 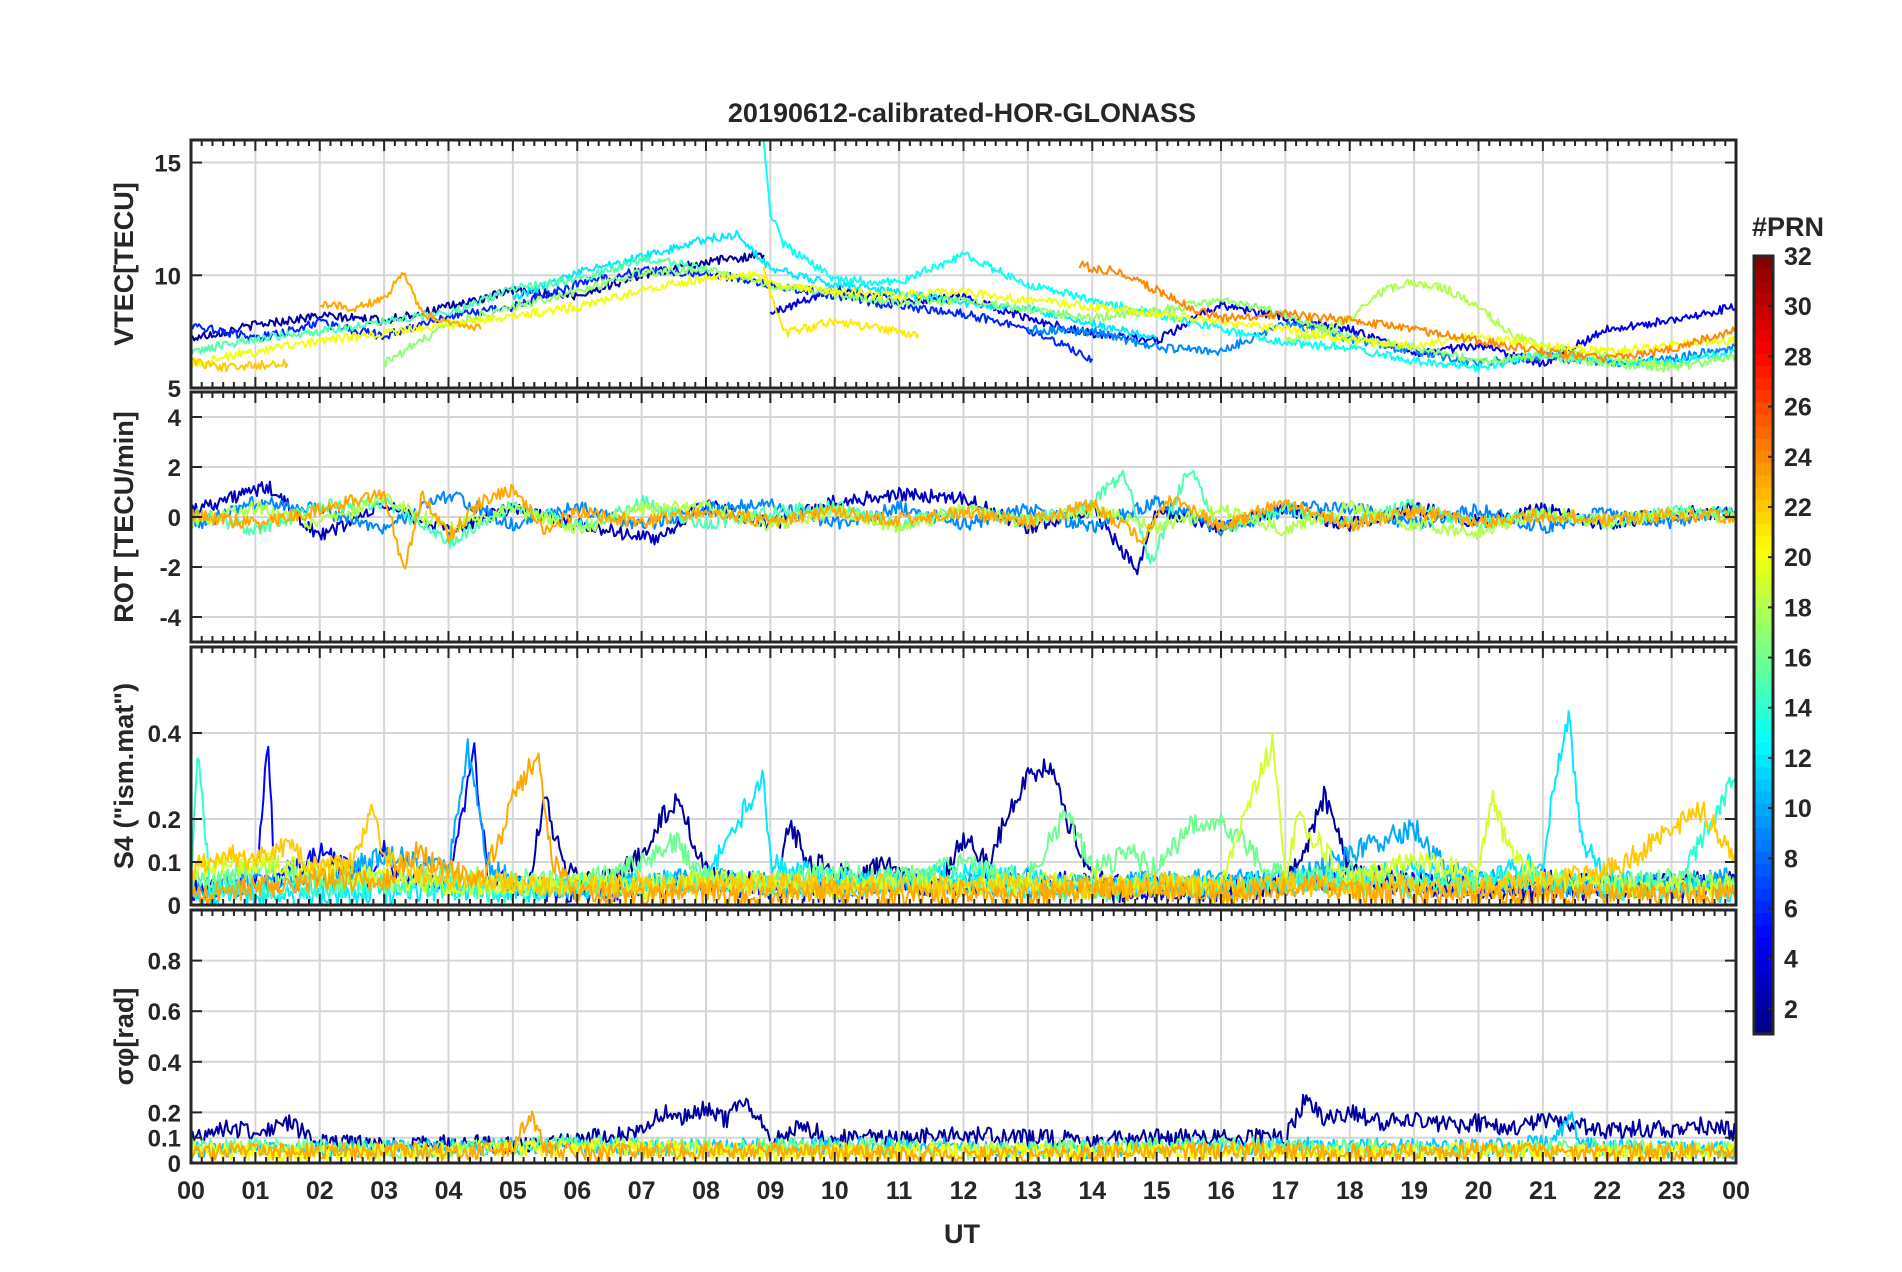 I want to click on colorbar-tick-label: 2, so click(x=1791, y=1010).